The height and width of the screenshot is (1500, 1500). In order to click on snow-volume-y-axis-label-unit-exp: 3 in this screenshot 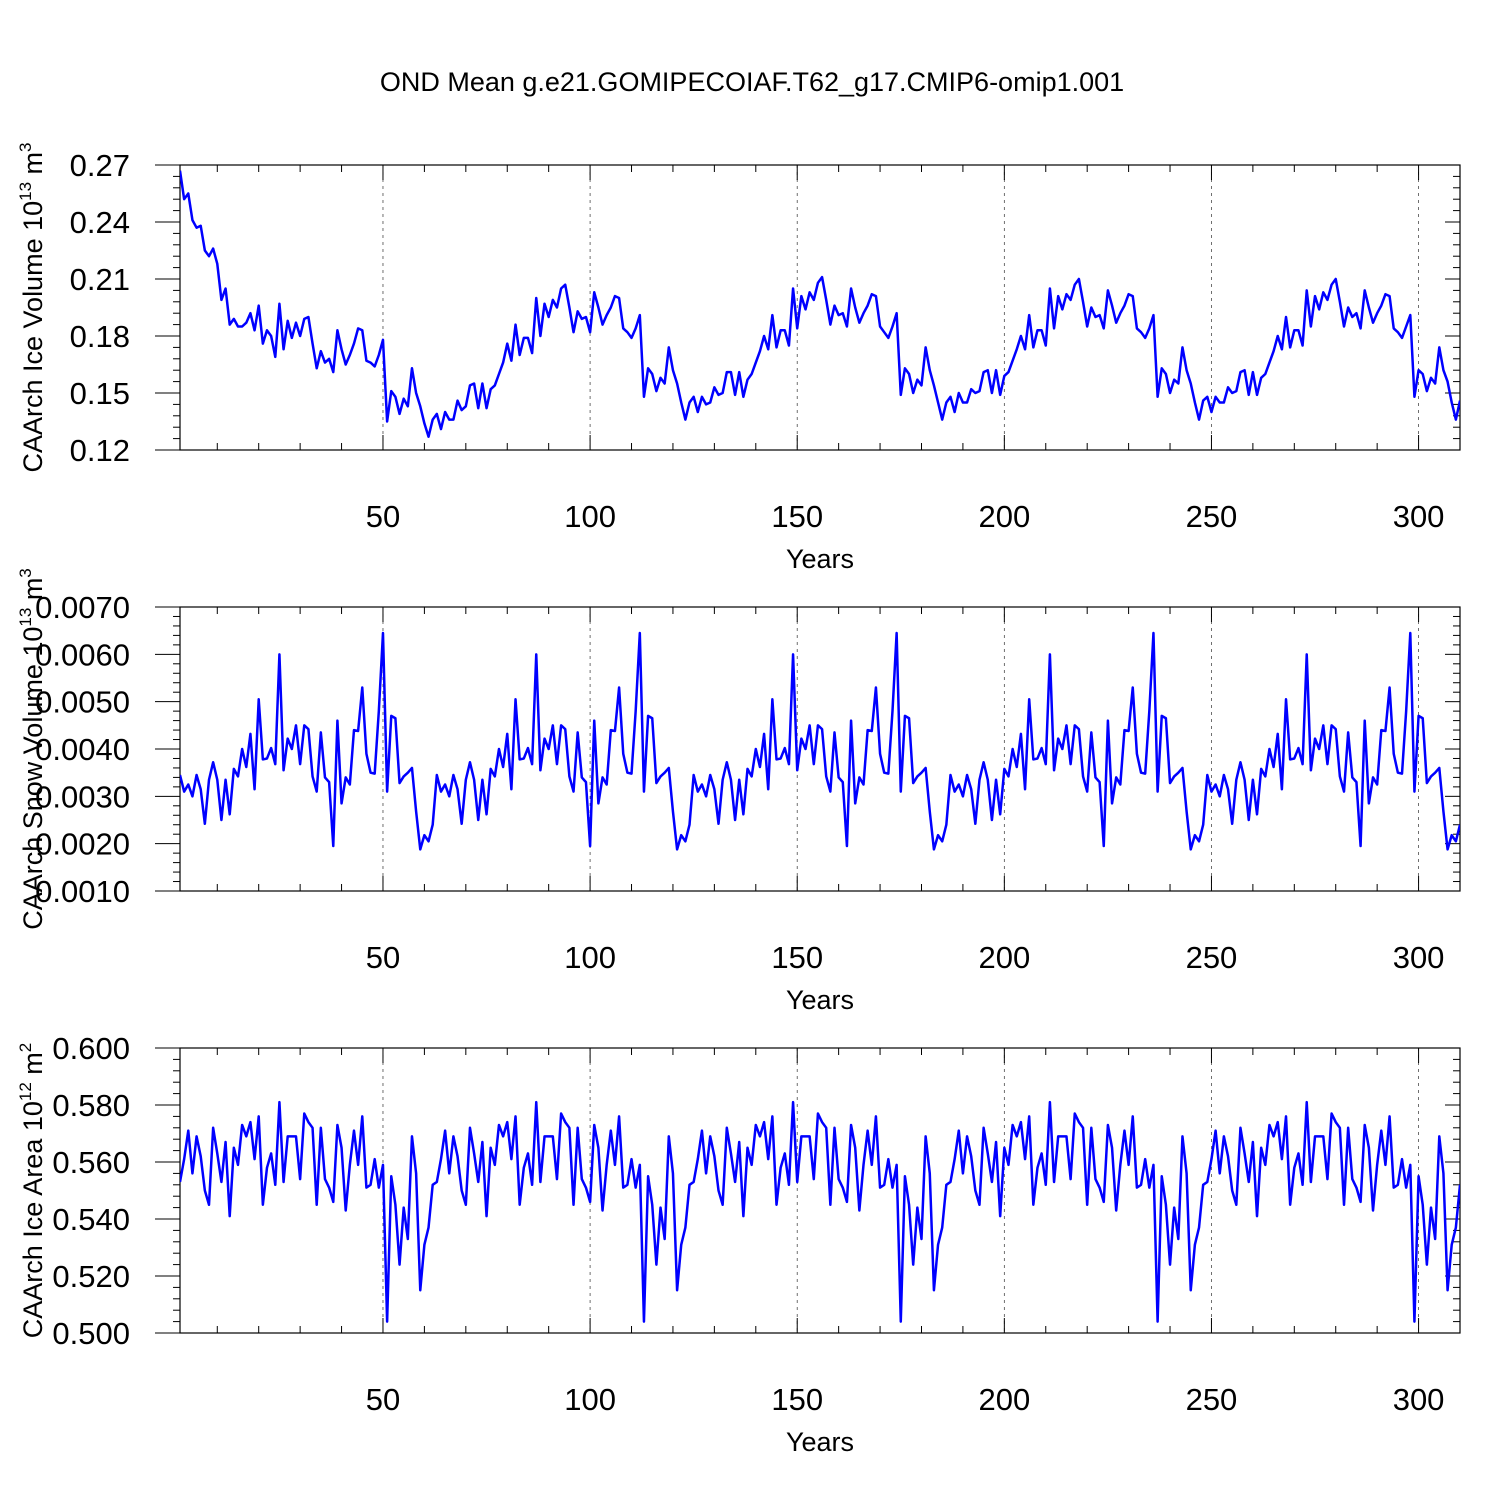, I will do `click(25, 572)`.